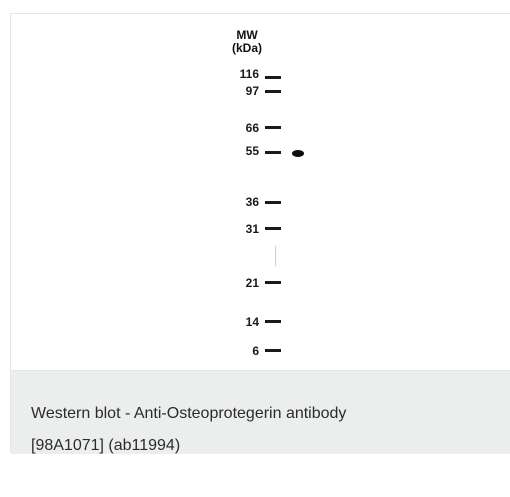 The image size is (510, 497). What do you see at coordinates (252, 128) in the screenshot?
I see `marker-label-66: 66` at bounding box center [252, 128].